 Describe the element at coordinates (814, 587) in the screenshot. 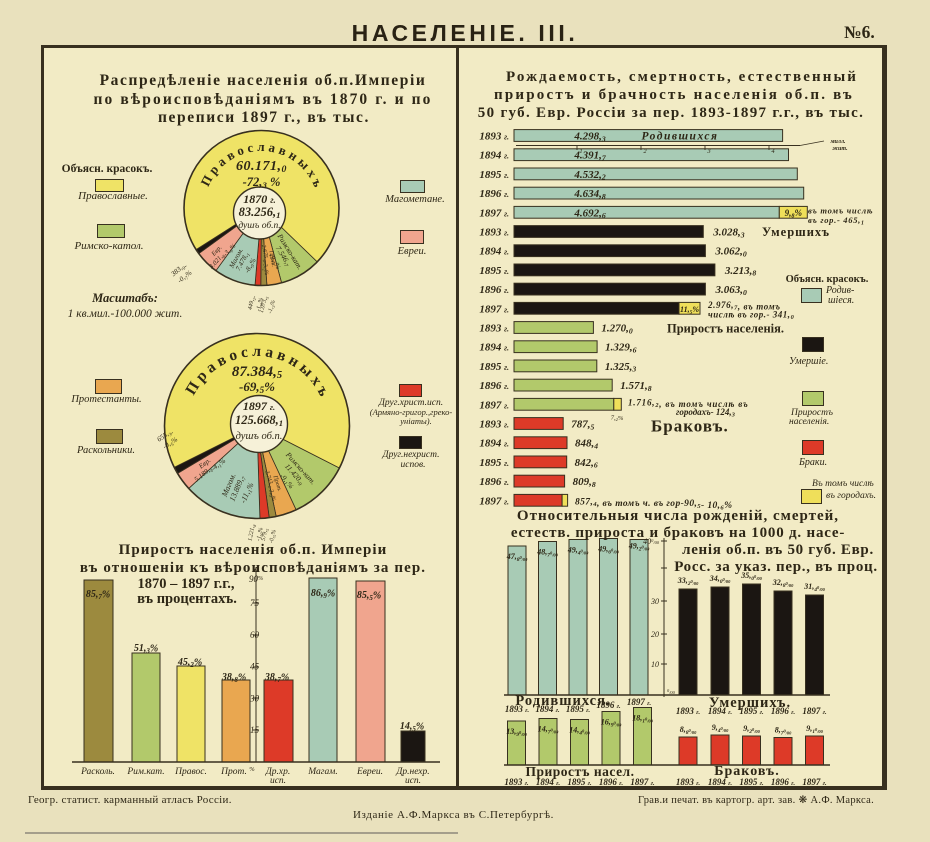

I see `svg-text: 31,40/00` at that location.